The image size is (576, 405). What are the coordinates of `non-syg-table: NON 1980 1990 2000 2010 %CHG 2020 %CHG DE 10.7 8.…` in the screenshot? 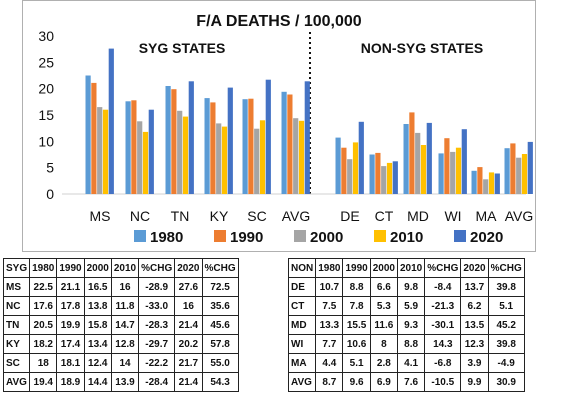 It's located at (406, 325).